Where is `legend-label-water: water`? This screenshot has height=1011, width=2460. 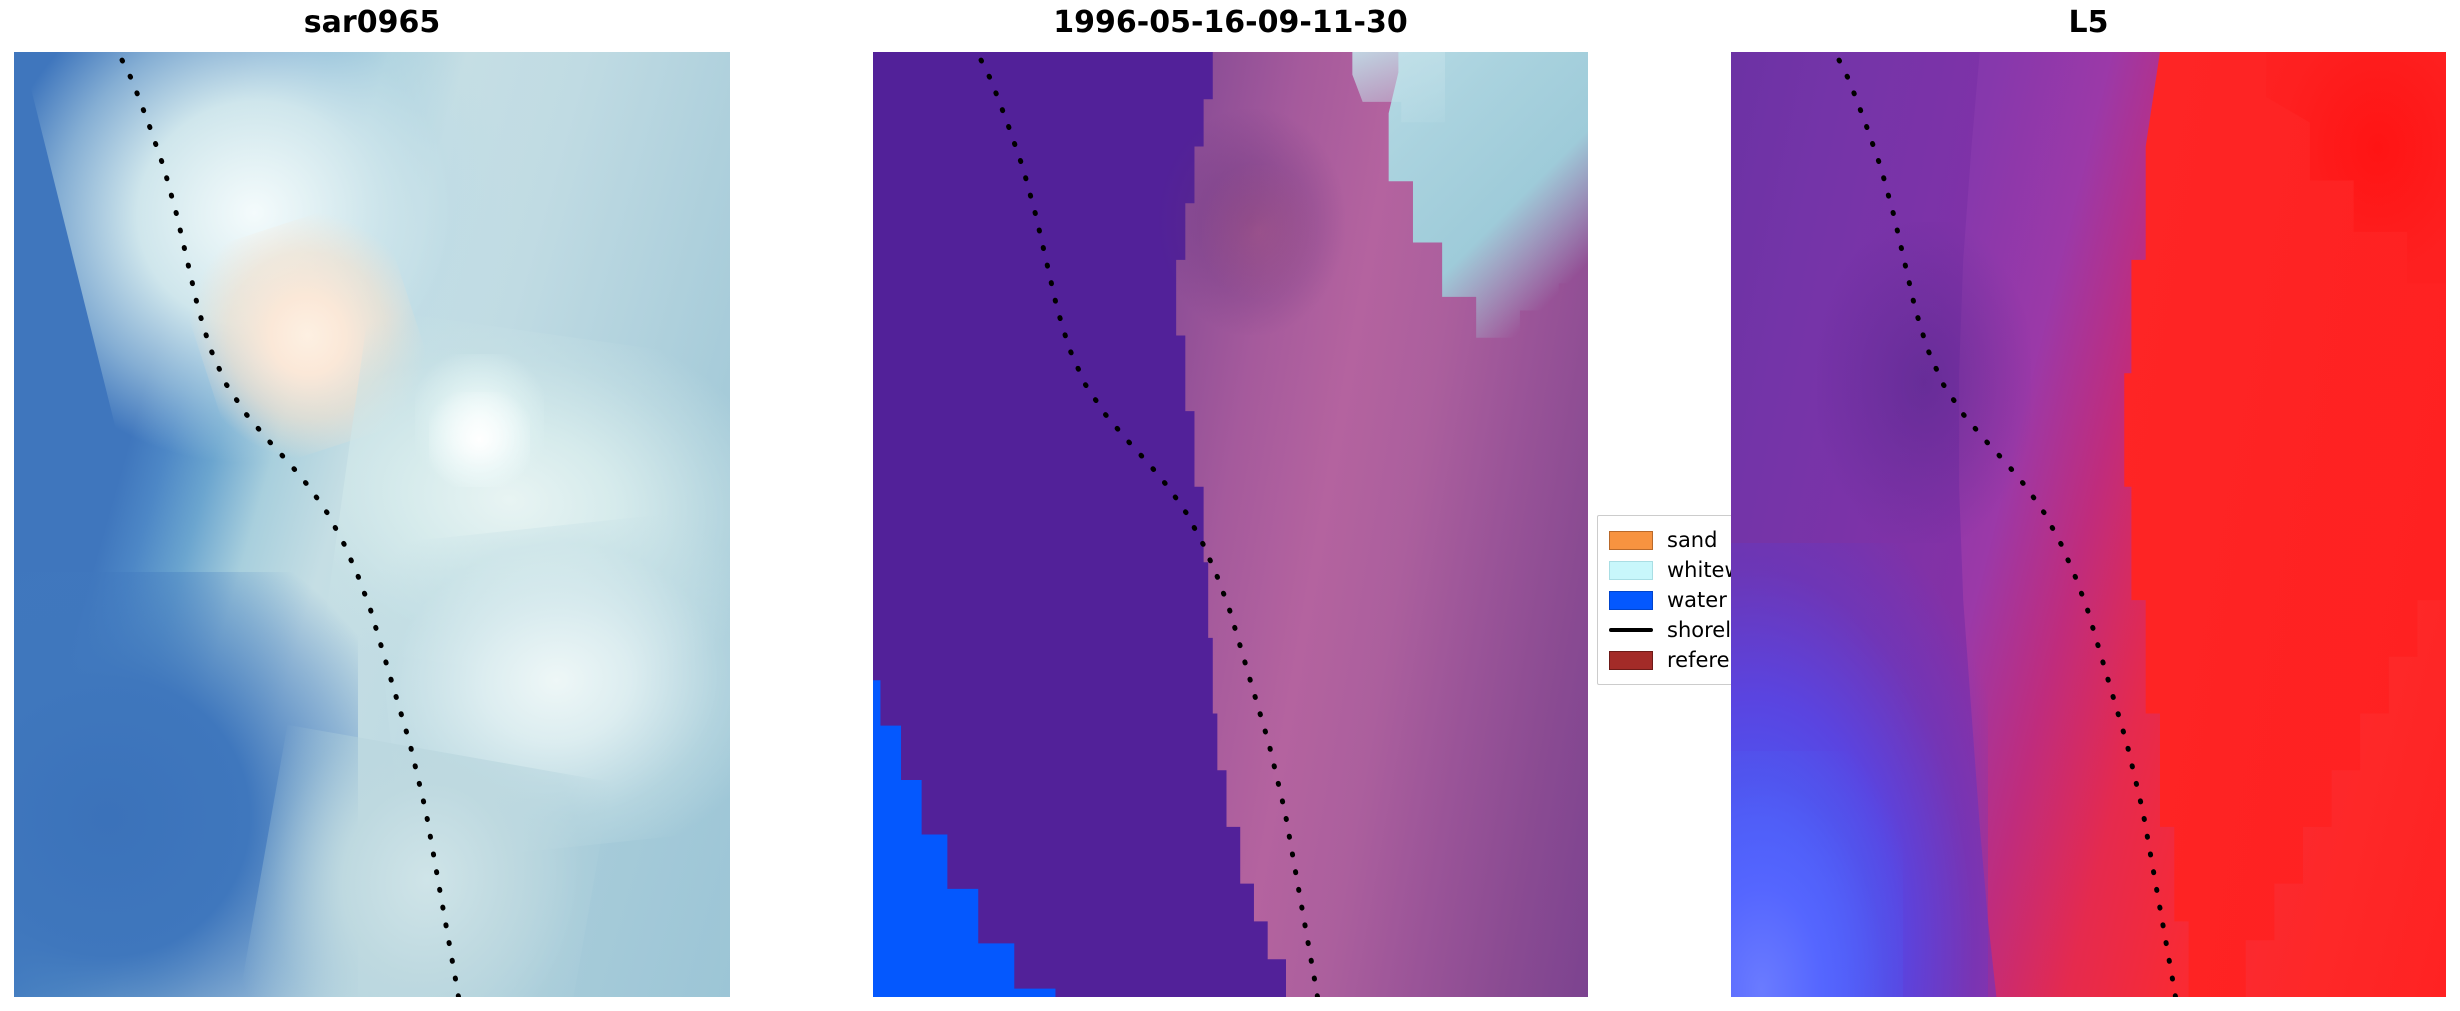 legend-label-water: water is located at coordinates (1697, 599).